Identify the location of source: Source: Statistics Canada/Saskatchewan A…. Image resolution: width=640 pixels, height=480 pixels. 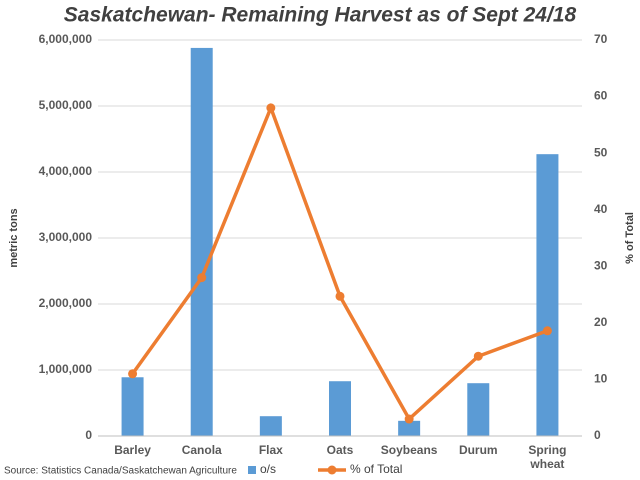
(120, 471).